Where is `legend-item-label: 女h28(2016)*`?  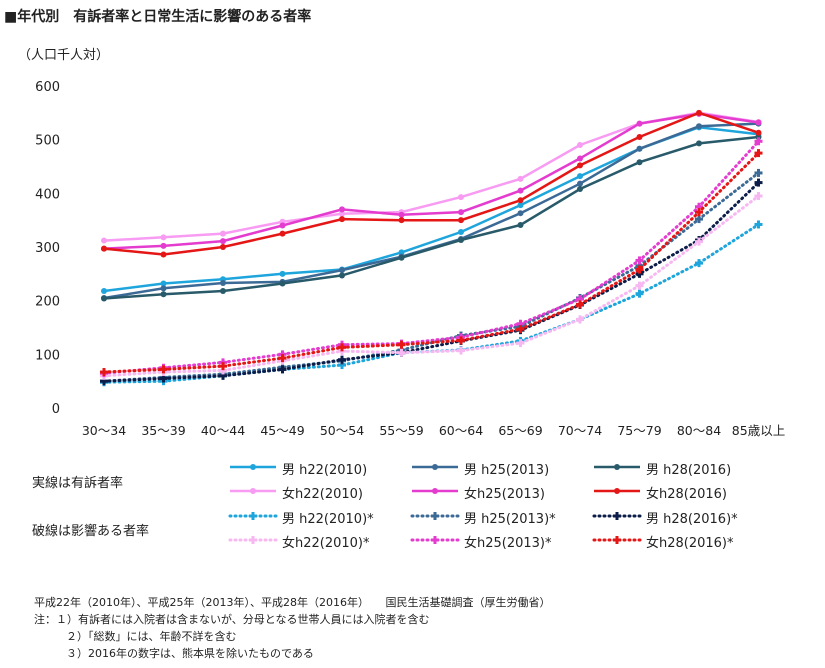 legend-item-label: 女h28(2016)* is located at coordinates (690, 543).